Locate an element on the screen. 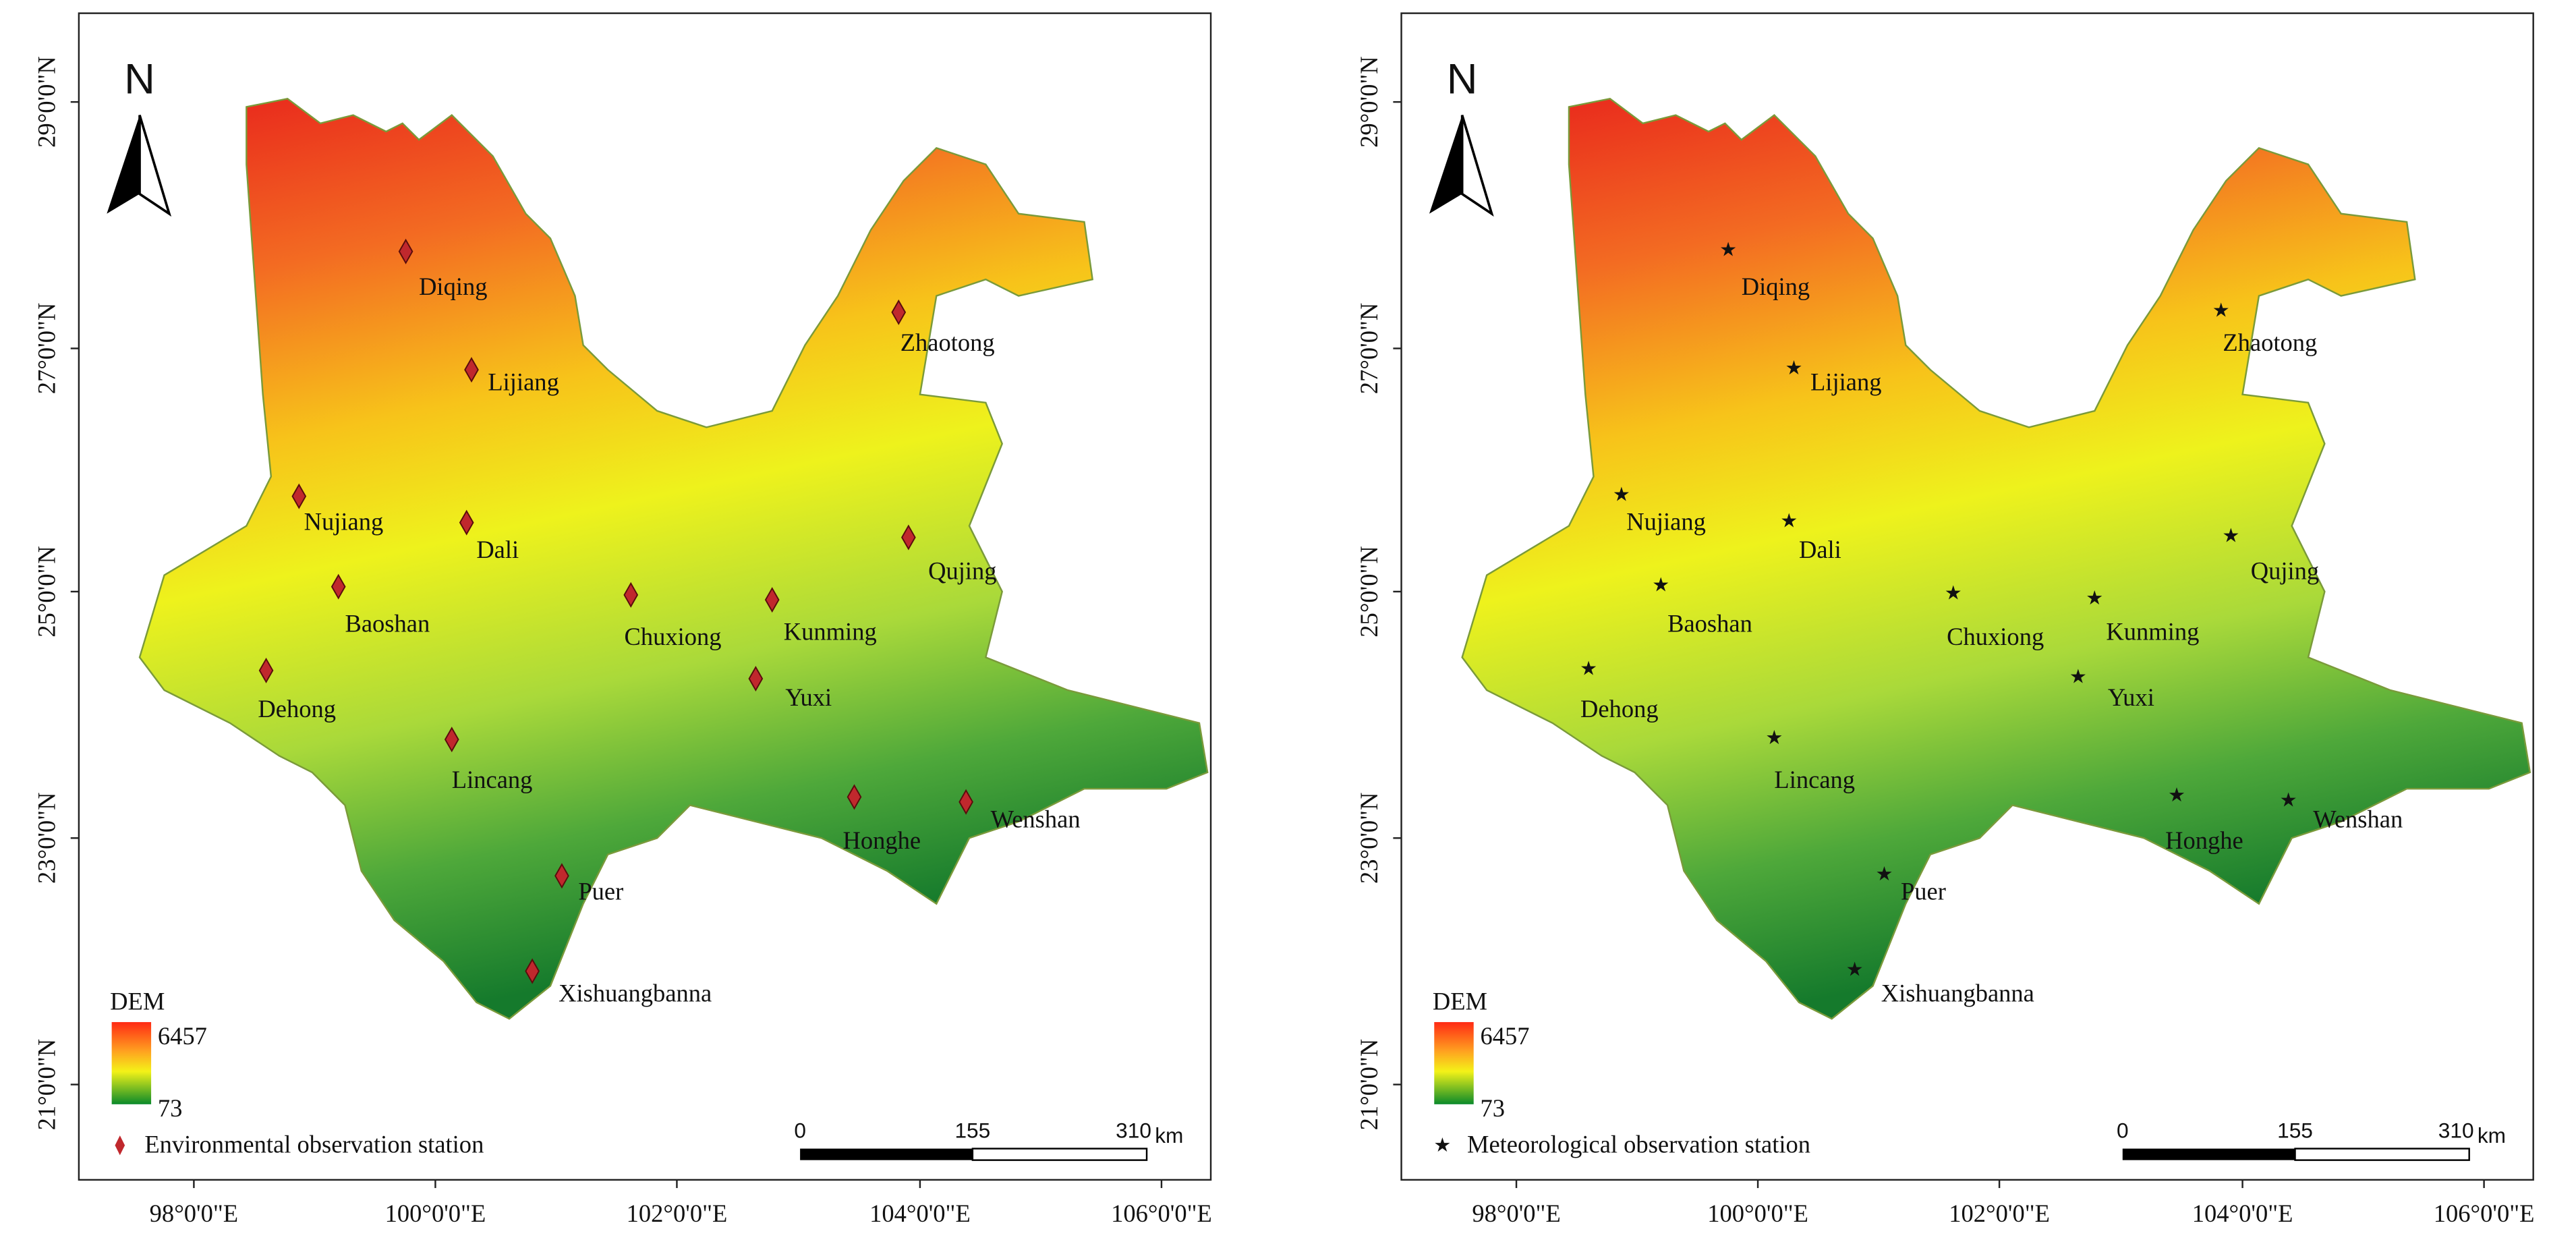 The image size is (2576, 1244). station-legend: Meteorological observation station is located at coordinates (1638, 1145).